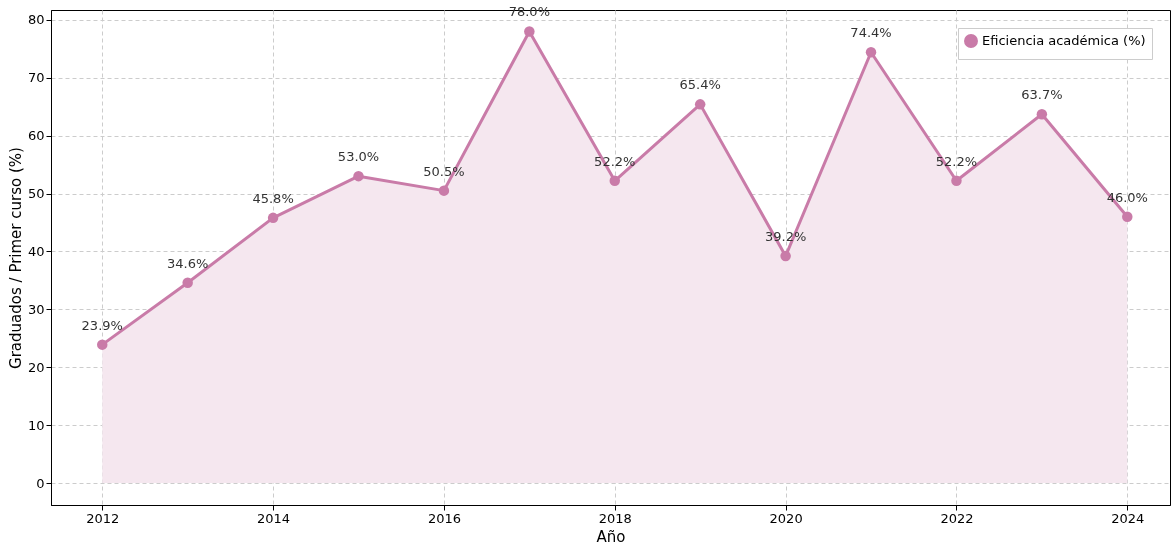  What do you see at coordinates (36, 136) in the screenshot?
I see `y-tick-label: 60` at bounding box center [36, 136].